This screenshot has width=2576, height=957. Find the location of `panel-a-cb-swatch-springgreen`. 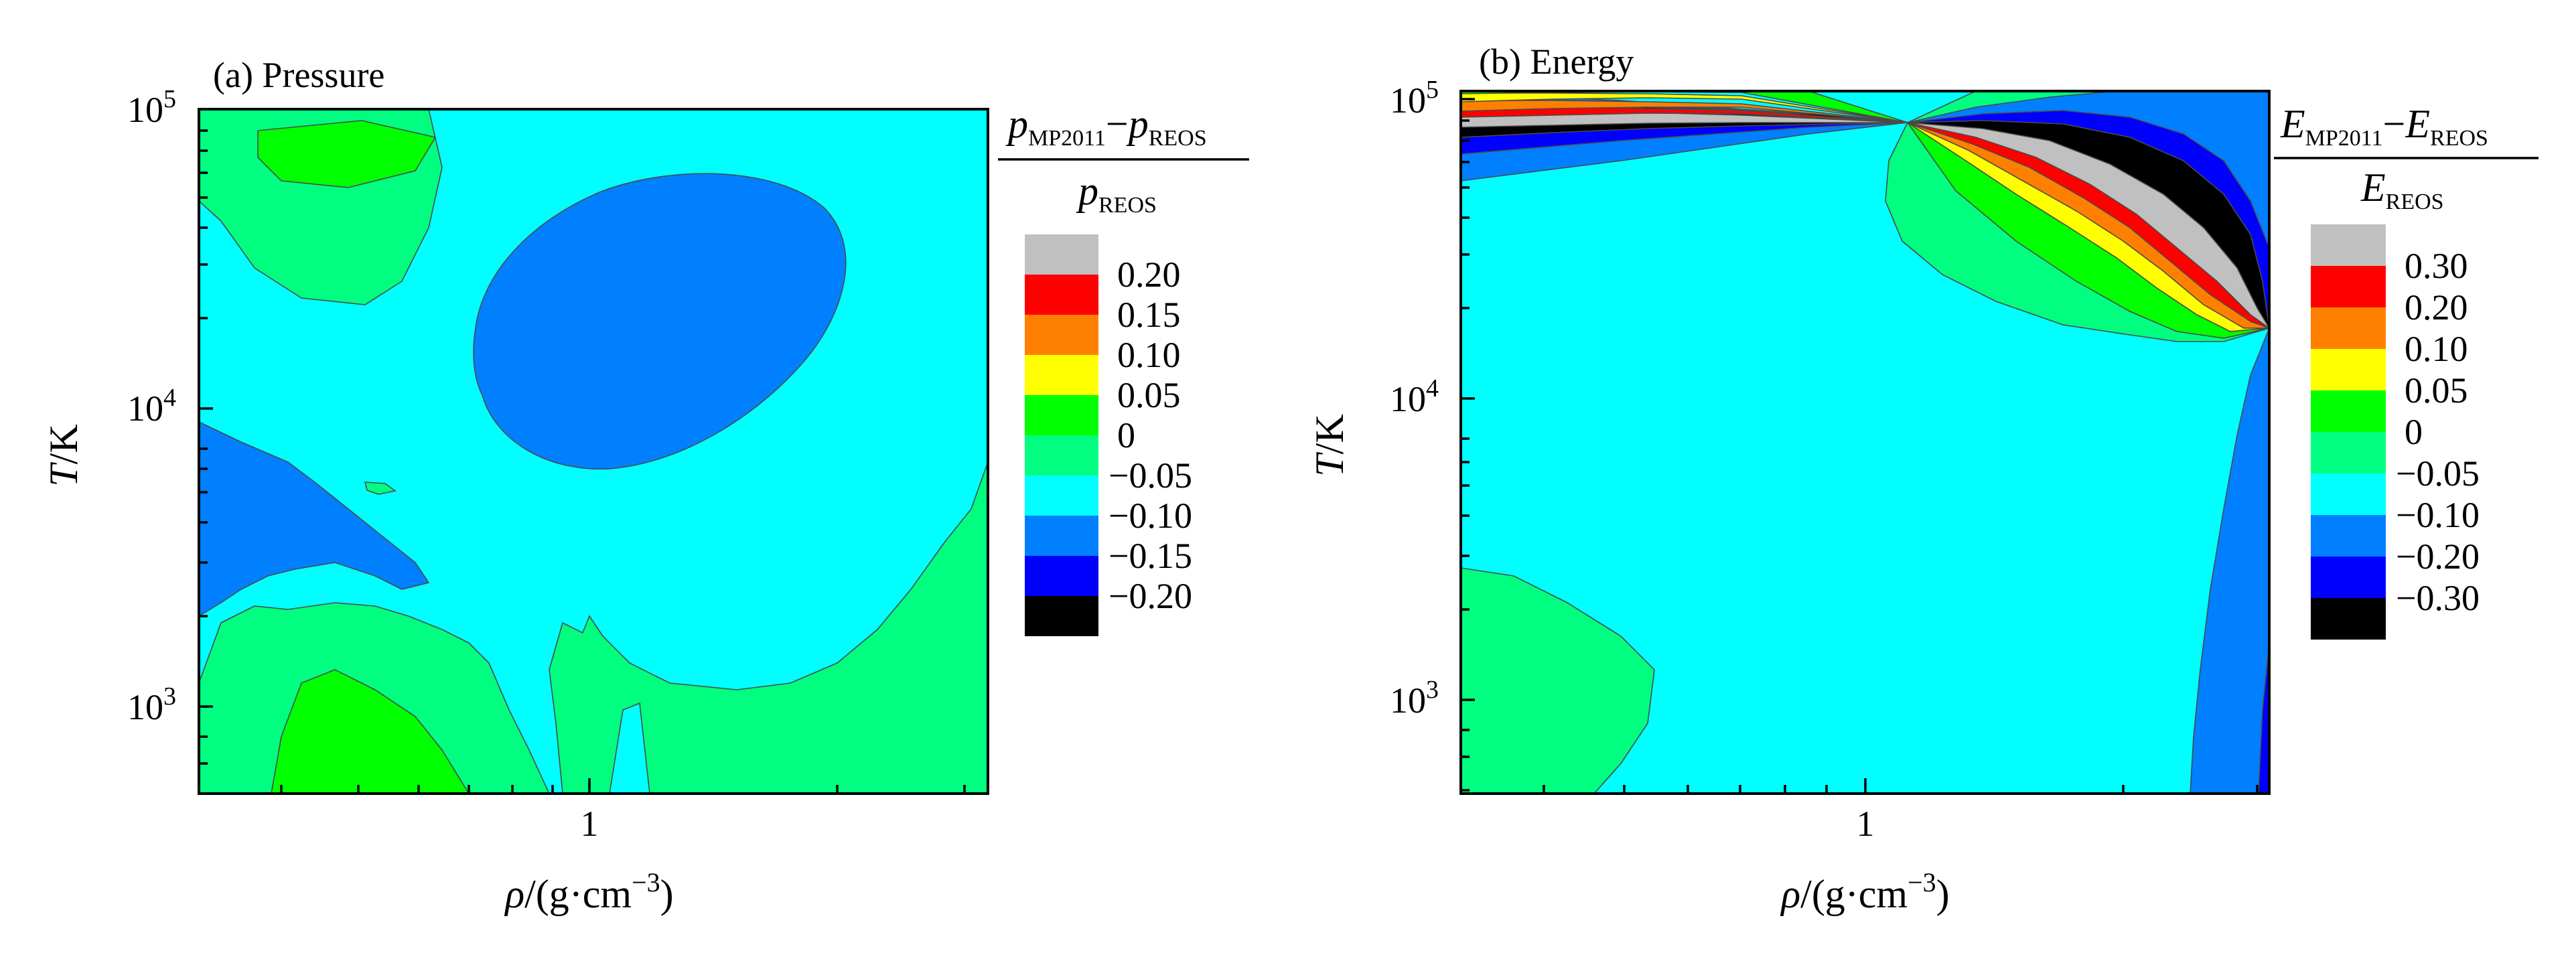

panel-a-cb-swatch-springgreen is located at coordinates (1061, 455).